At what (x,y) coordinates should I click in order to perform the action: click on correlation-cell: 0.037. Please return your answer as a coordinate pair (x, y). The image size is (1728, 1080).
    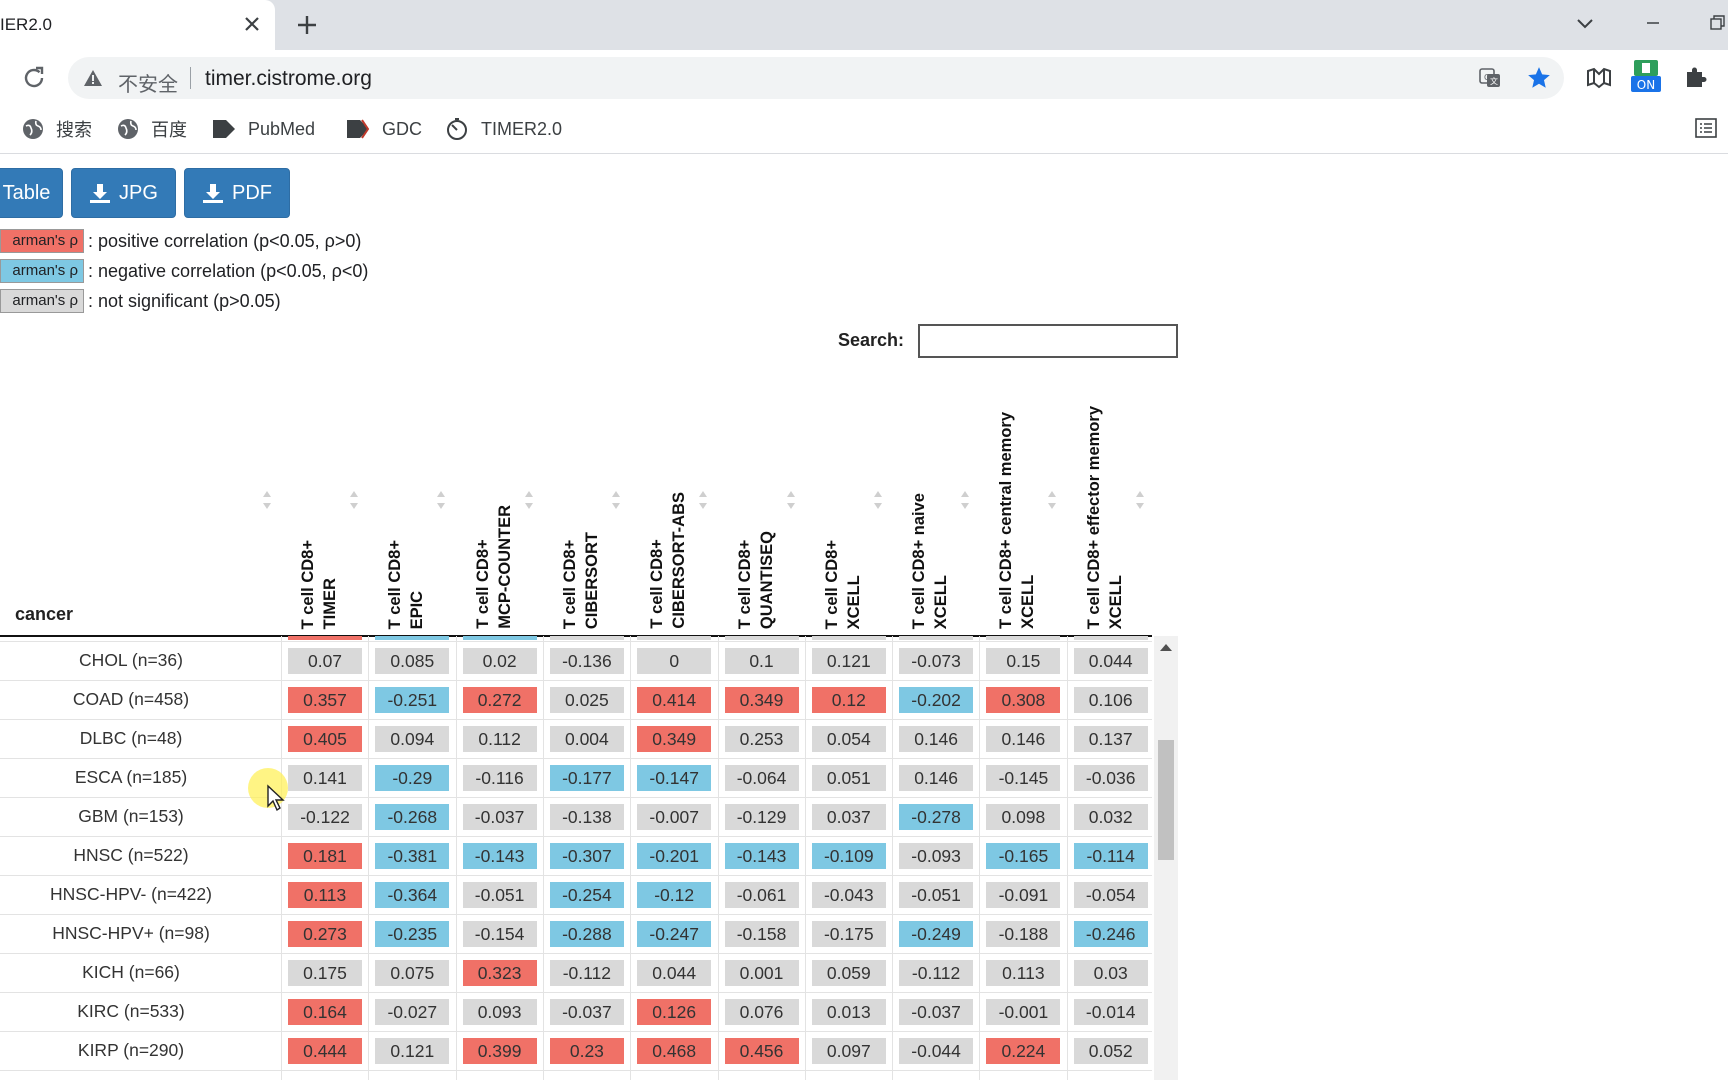
    Looking at the image, I should click on (848, 817).